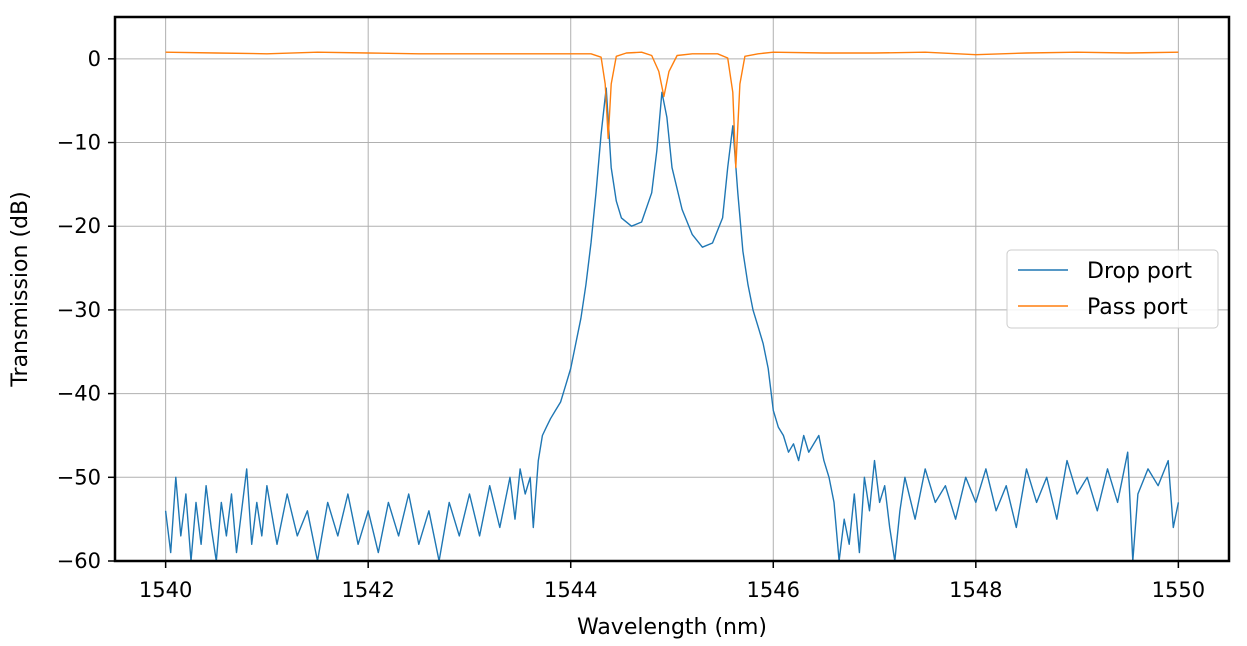 This screenshot has width=1247, height=646. Describe the element at coordinates (20, 289) in the screenshot. I see `y-axis-label: Transmission (dB)` at that location.